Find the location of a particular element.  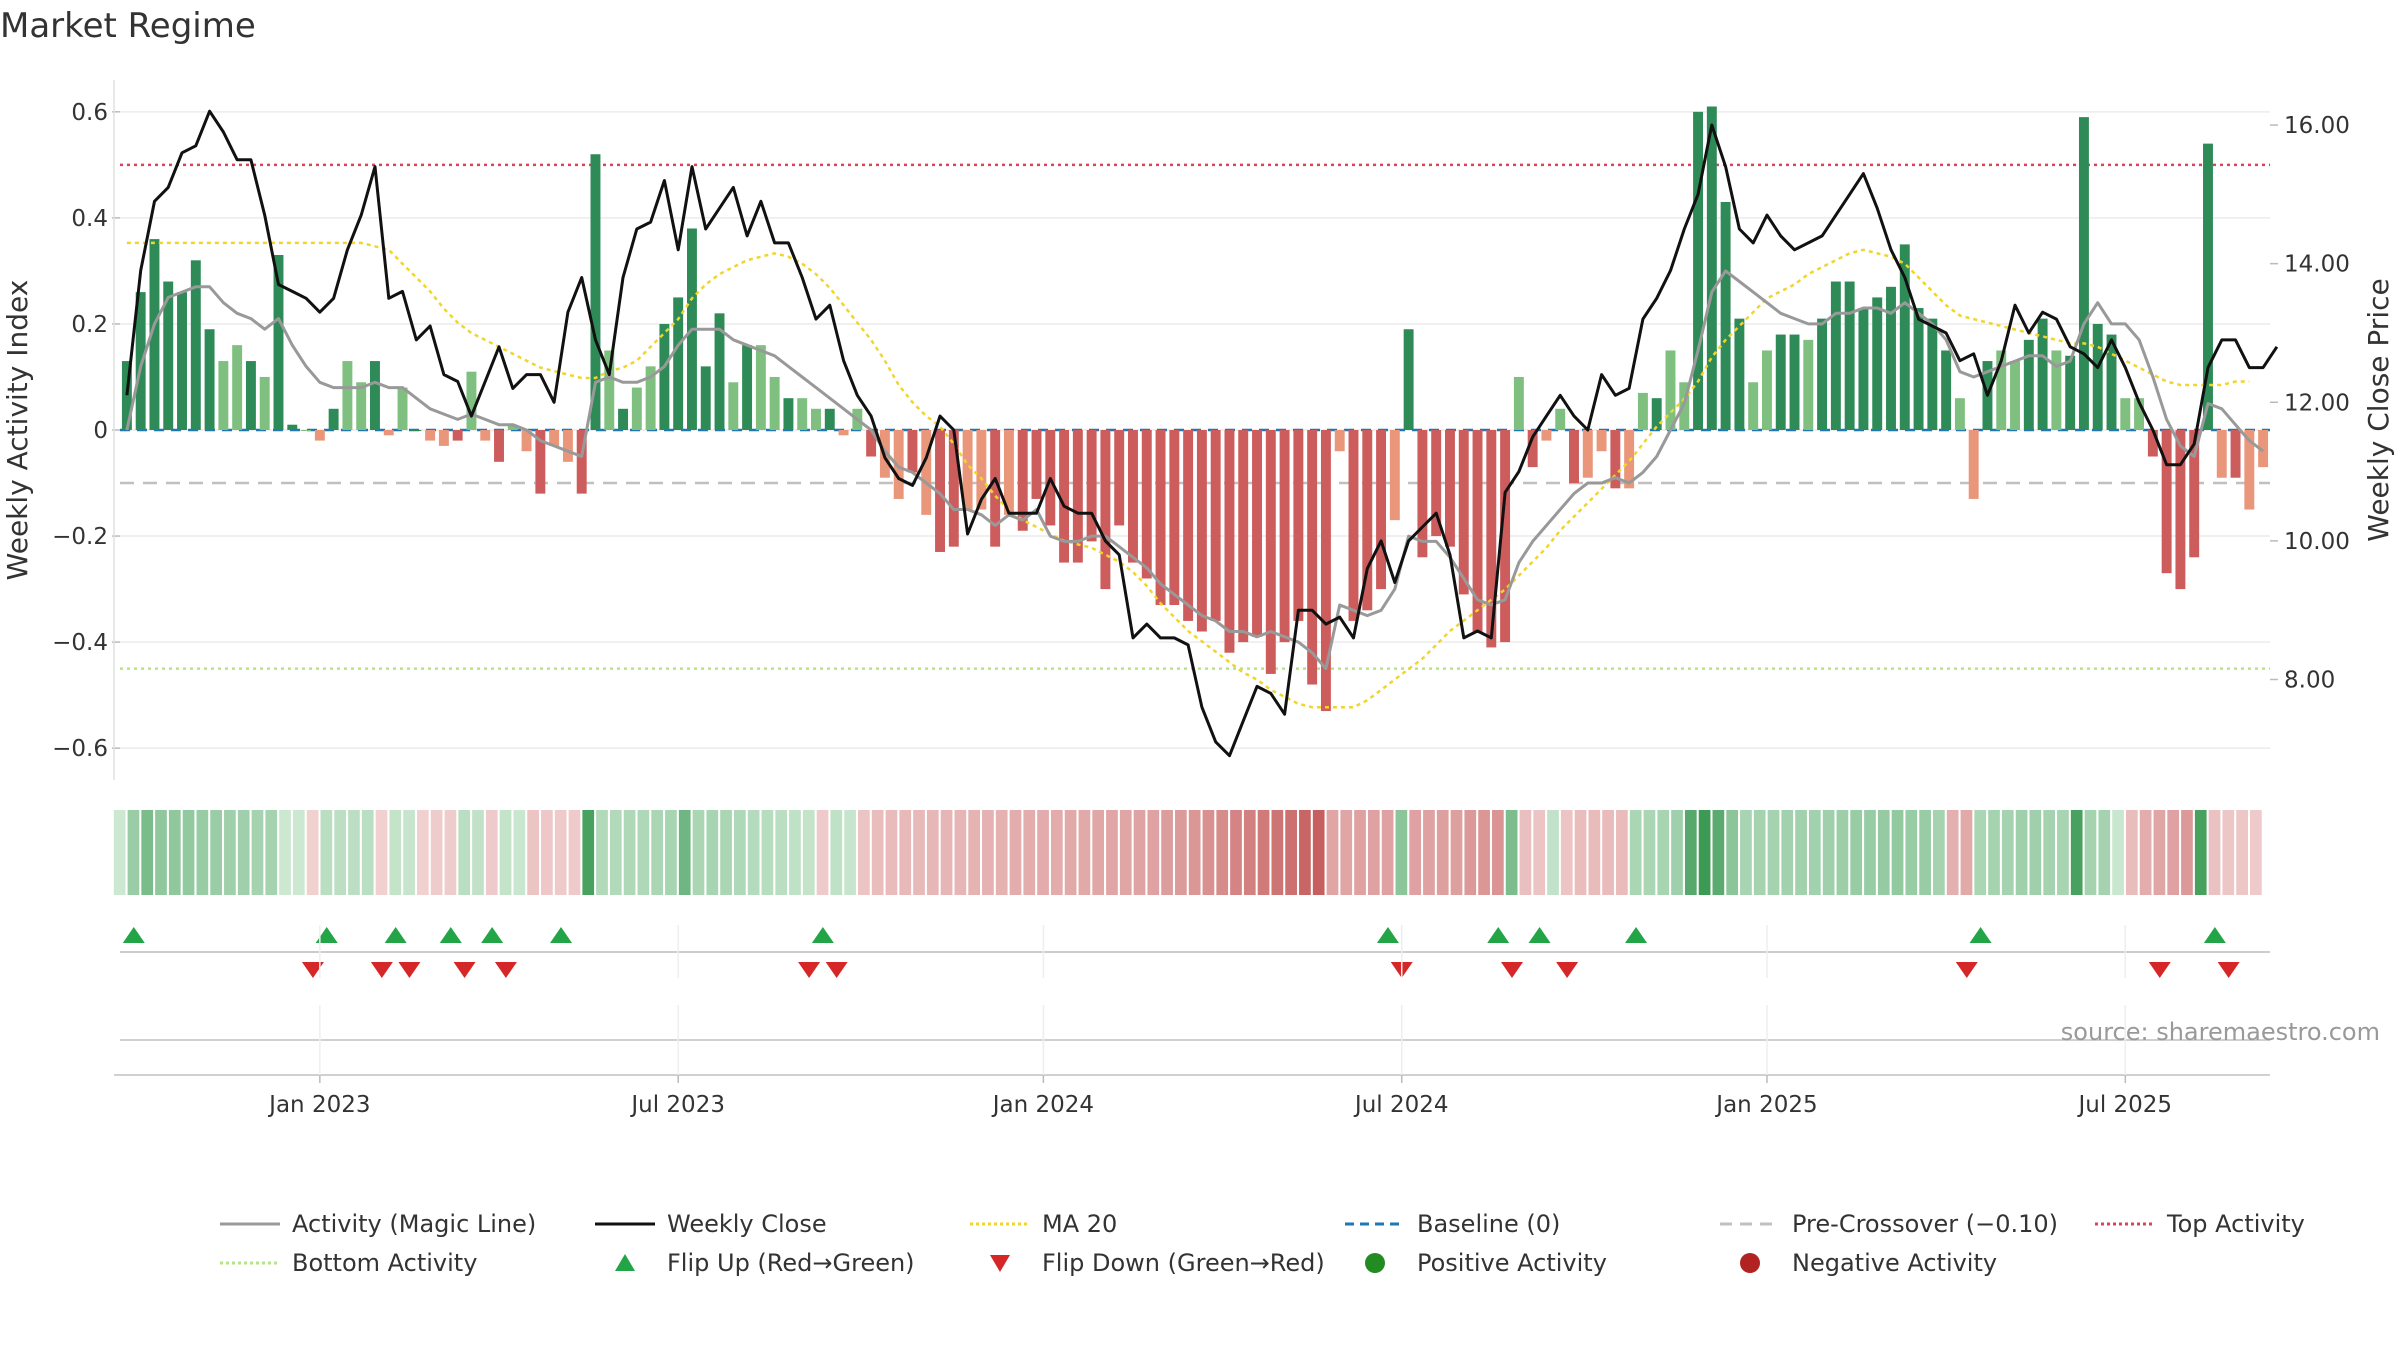

legend-label: MA 20 is located at coordinates (1079, 1224).